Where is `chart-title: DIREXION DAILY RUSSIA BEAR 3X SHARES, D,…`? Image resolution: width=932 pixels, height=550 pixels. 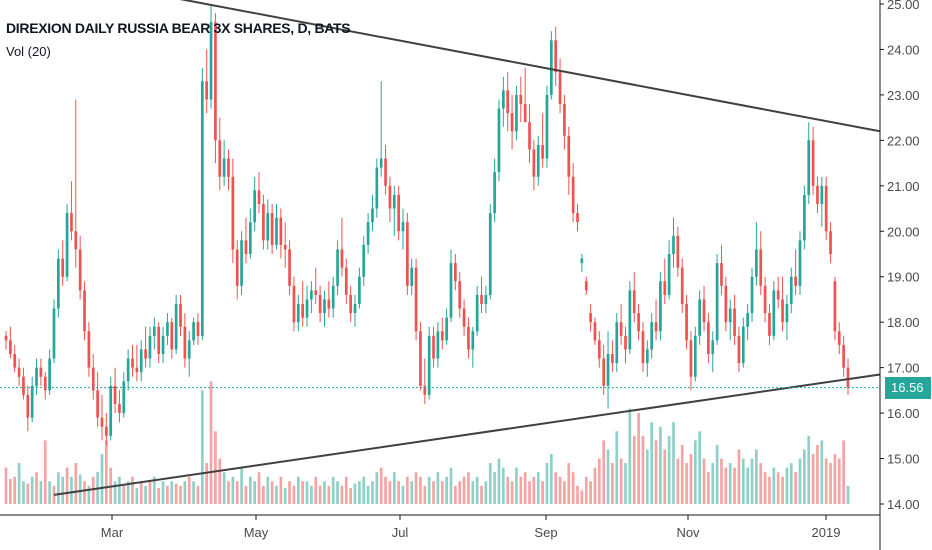
chart-title: DIREXION DAILY RUSSIA BEAR 3X SHARES, D,… is located at coordinates (178, 28).